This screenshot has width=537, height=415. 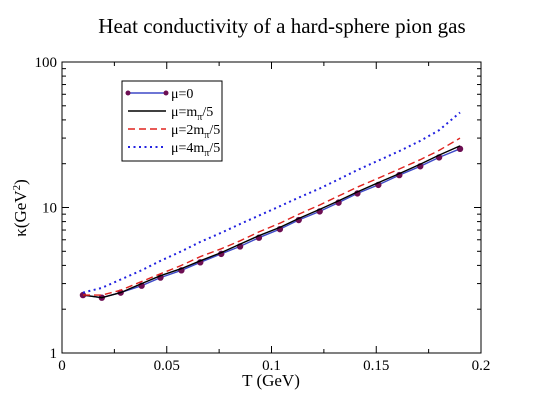 I want to click on x-tick-label: 0.15, so click(x=376, y=366).